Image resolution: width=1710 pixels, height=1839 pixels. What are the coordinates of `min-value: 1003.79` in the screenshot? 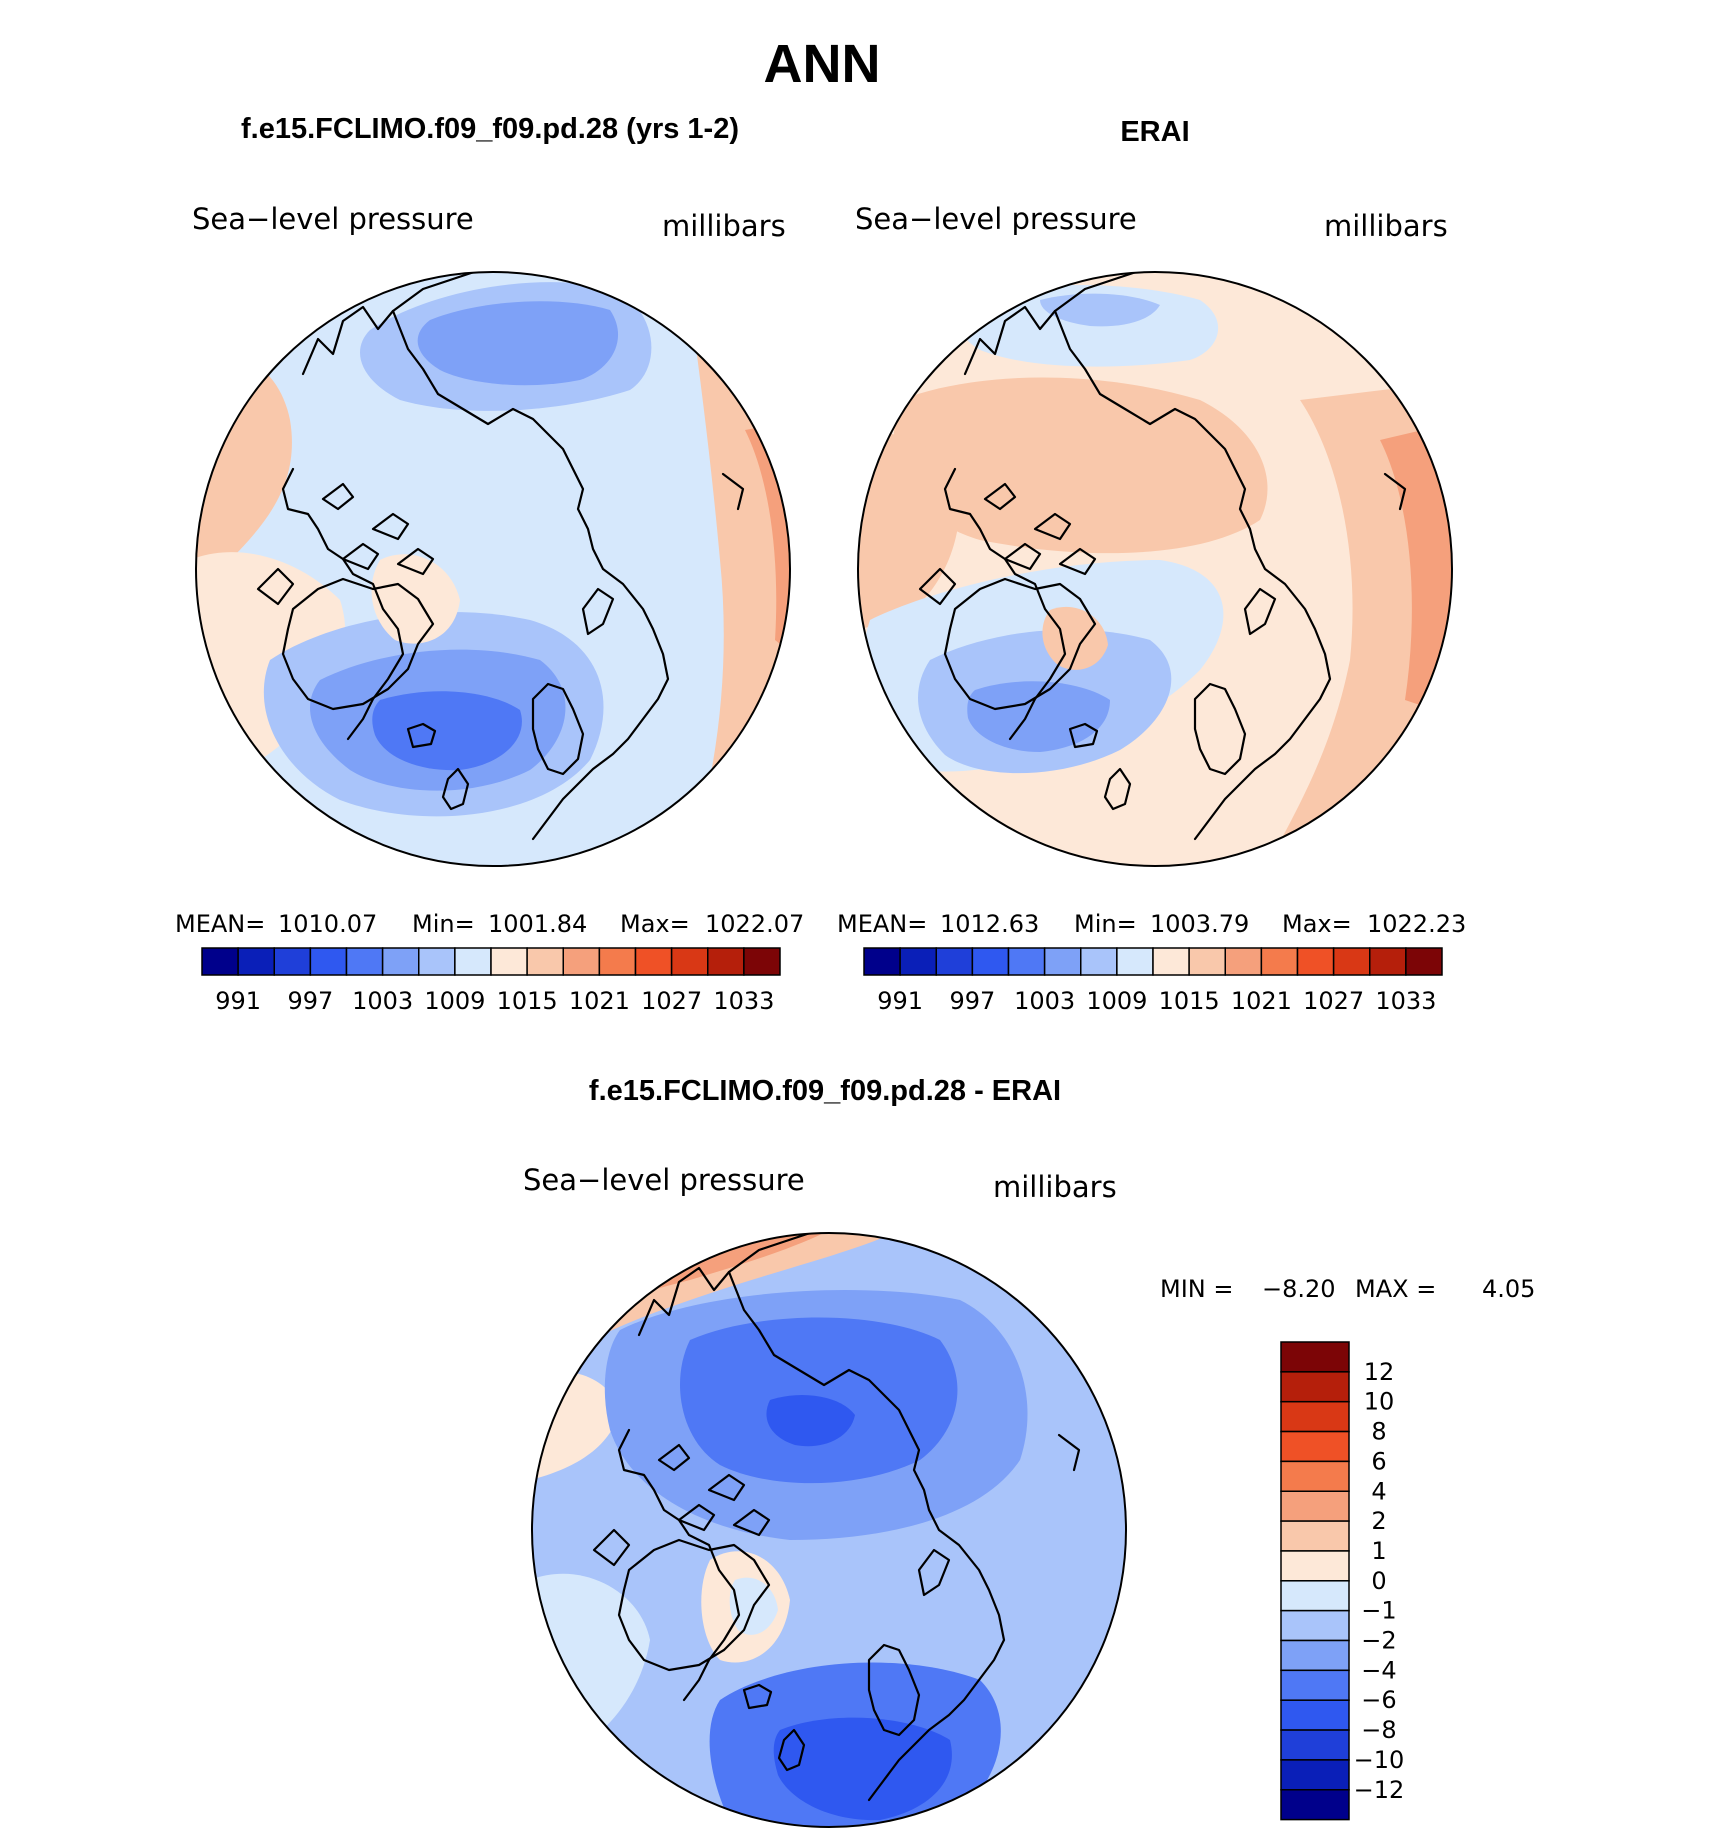 It's located at (1199, 924).